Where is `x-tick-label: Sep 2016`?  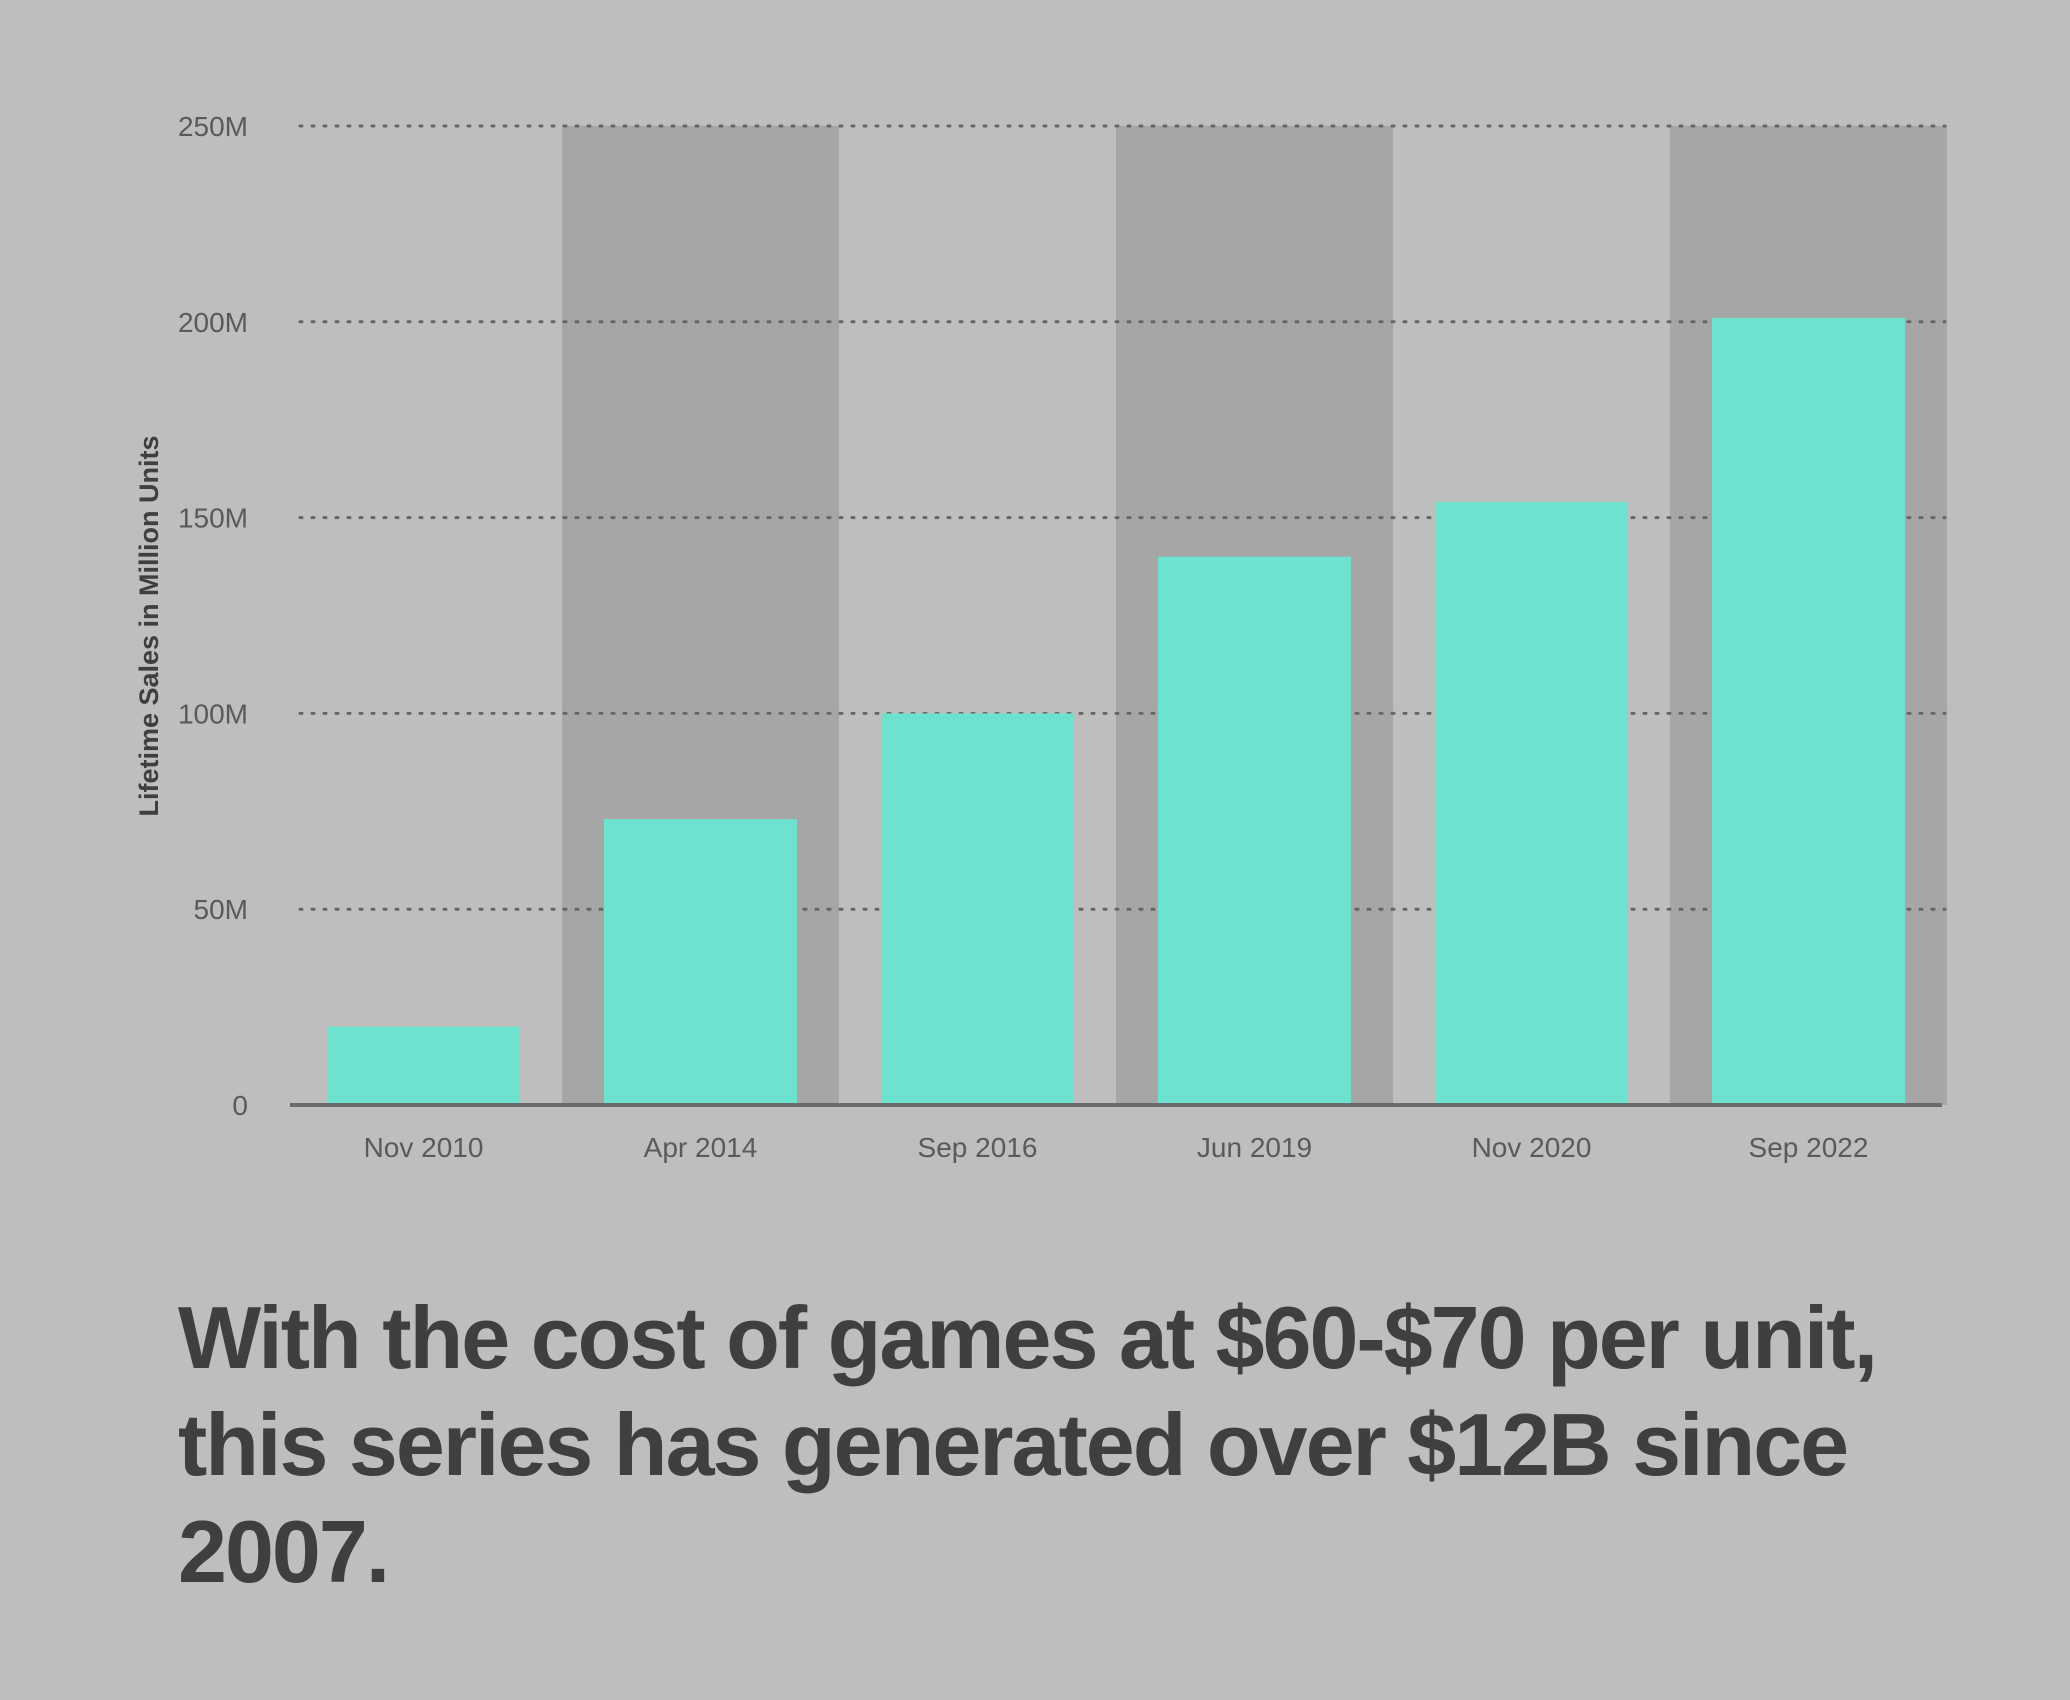 x-tick-label: Sep 2016 is located at coordinates (978, 1147).